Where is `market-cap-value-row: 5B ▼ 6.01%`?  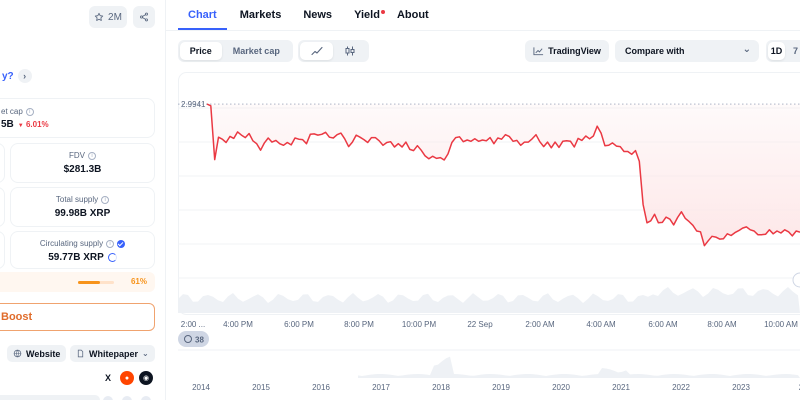
market-cap-value-row: 5B ▼ 6.01% is located at coordinates (25, 124).